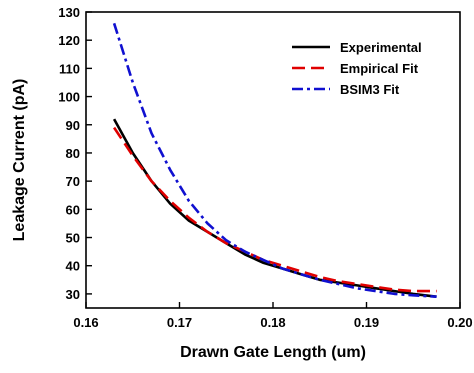 This screenshot has height=373, width=474. I want to click on x-axis-ticks: 0.16 0.17 0.18 0.19 0.20, so click(273, 316).